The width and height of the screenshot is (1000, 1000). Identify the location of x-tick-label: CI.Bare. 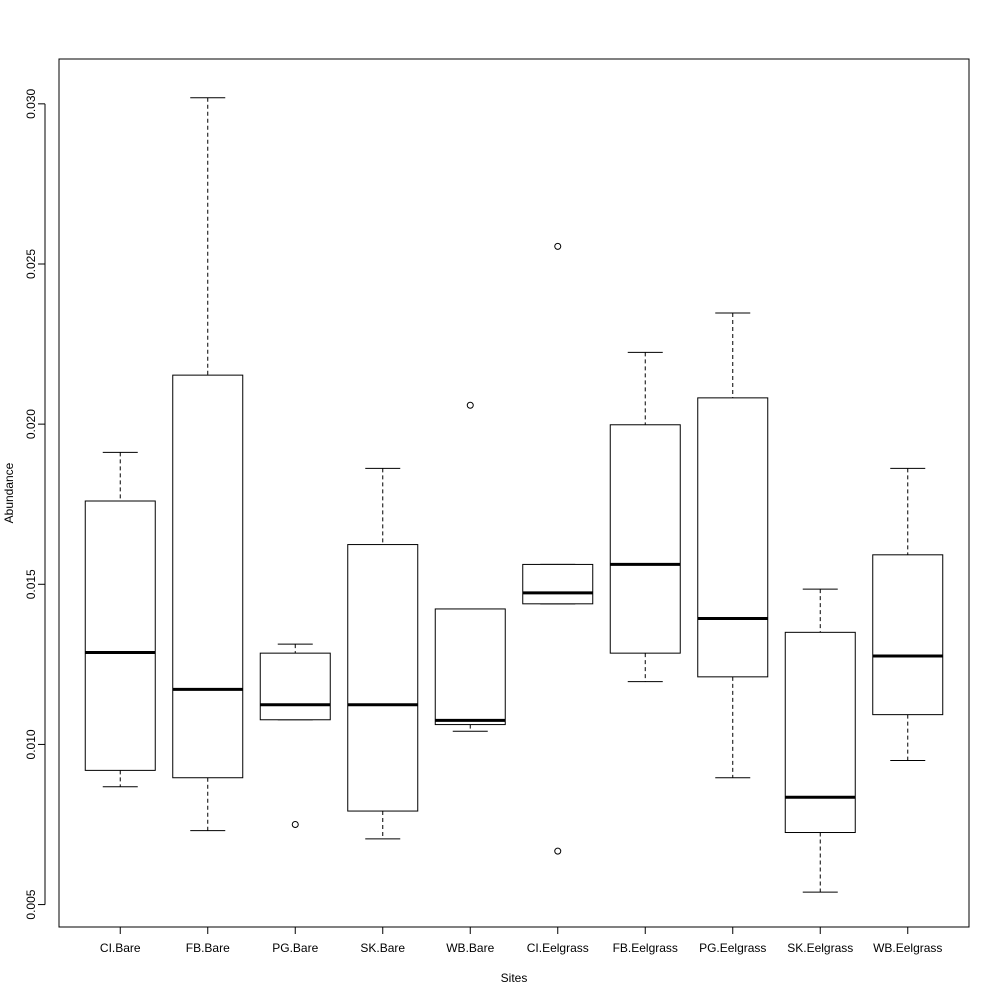
(120, 948).